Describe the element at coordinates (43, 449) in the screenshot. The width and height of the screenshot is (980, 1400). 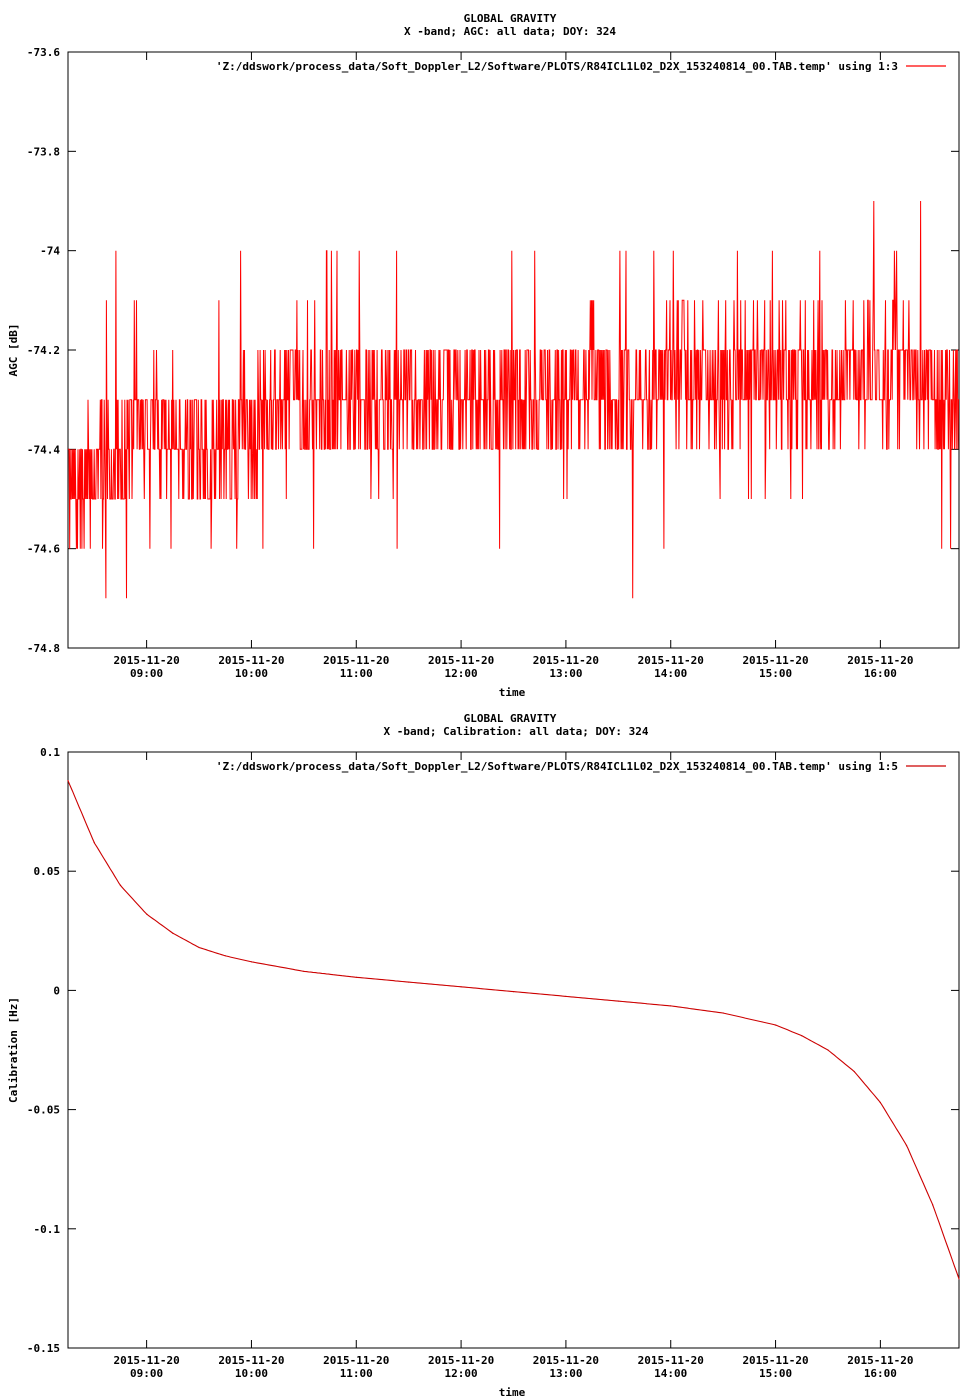
I see `y-tick-label: -74.4` at that location.